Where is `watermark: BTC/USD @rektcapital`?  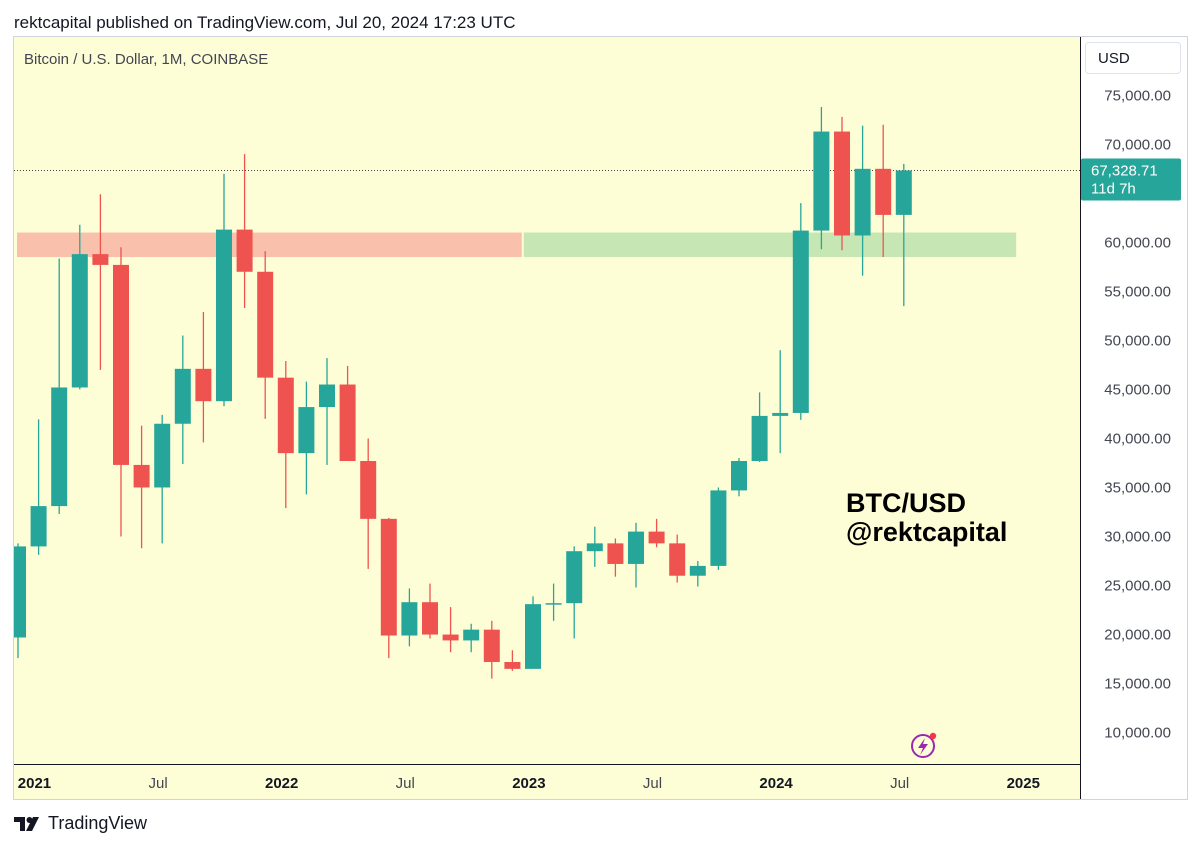 watermark: BTC/USD @rektcapital is located at coordinates (926, 518).